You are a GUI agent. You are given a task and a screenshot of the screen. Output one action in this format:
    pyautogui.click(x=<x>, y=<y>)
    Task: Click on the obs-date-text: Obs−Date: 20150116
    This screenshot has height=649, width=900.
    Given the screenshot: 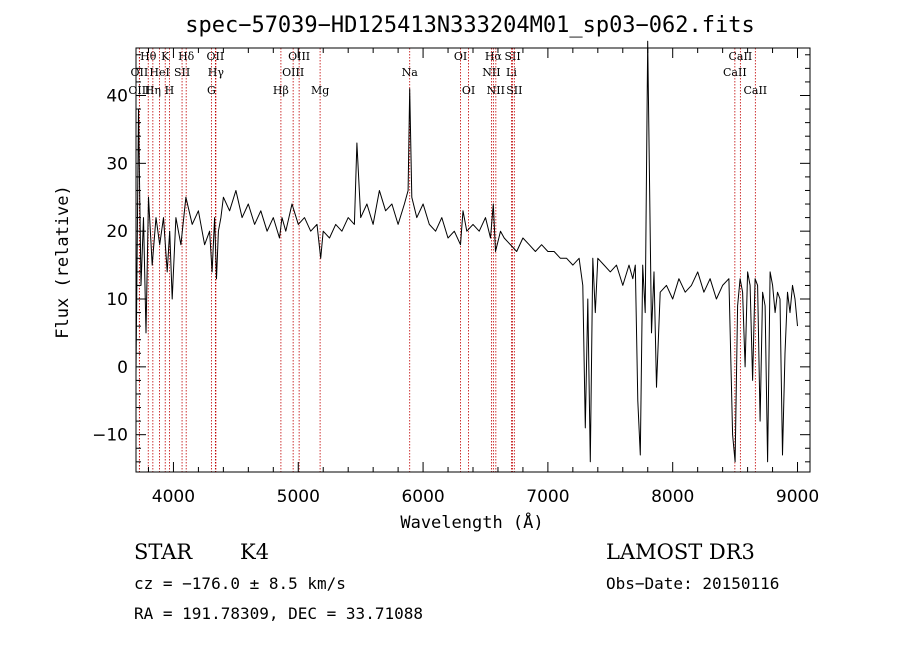 What is the action you would take?
    pyautogui.click(x=693, y=583)
    